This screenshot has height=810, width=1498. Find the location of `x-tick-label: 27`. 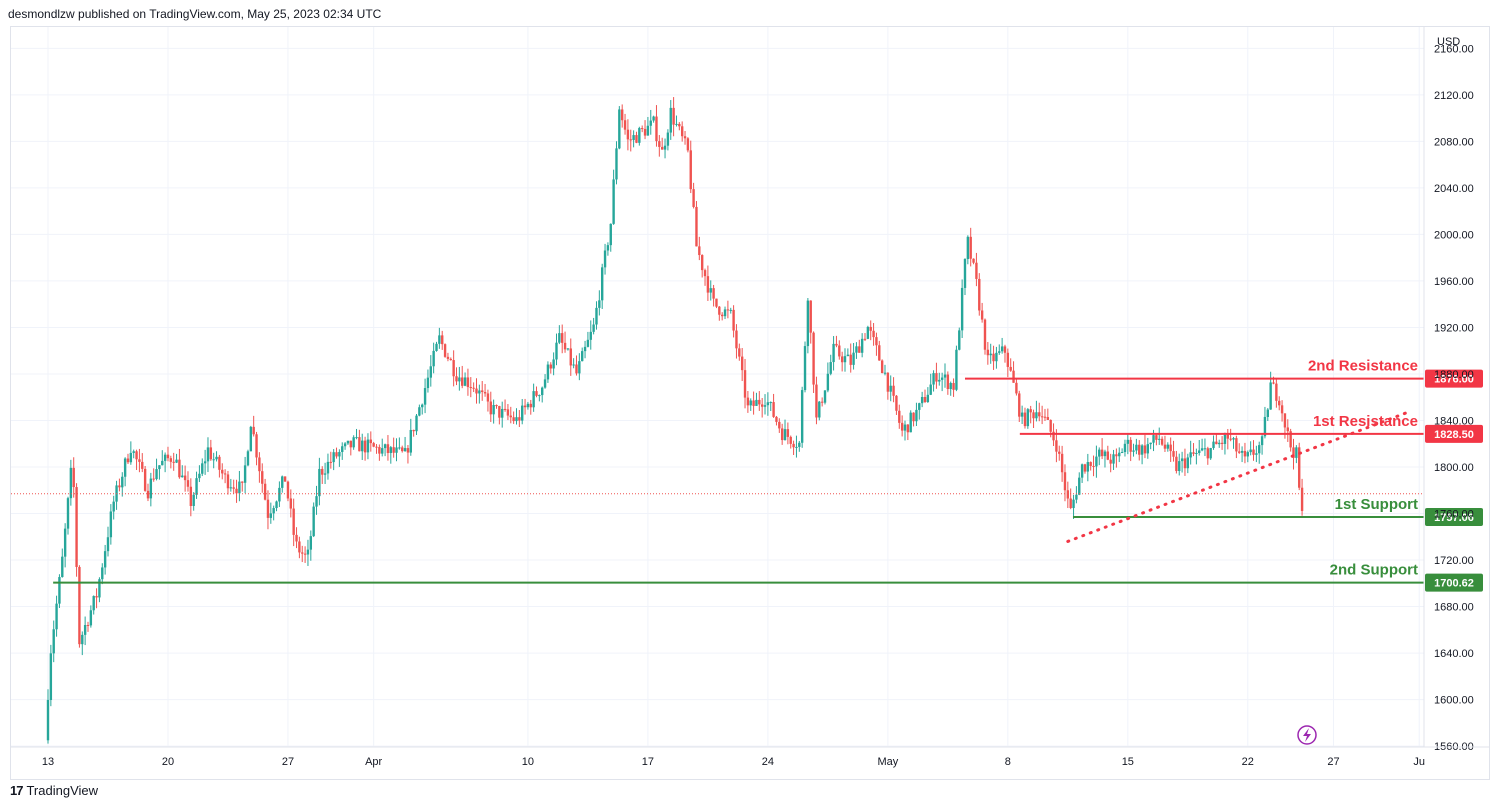

x-tick-label: 27 is located at coordinates (288, 762).